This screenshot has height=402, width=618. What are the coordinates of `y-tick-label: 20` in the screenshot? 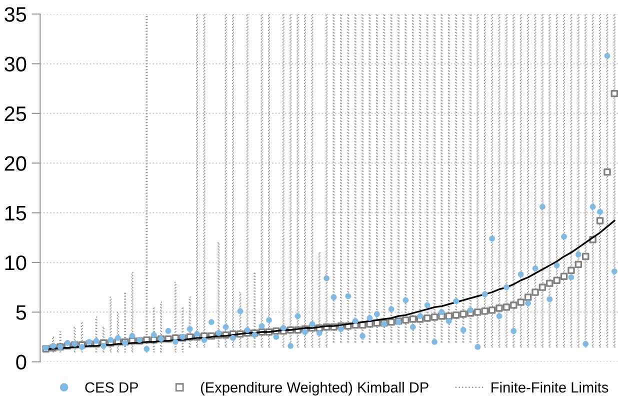 It's located at (15, 163).